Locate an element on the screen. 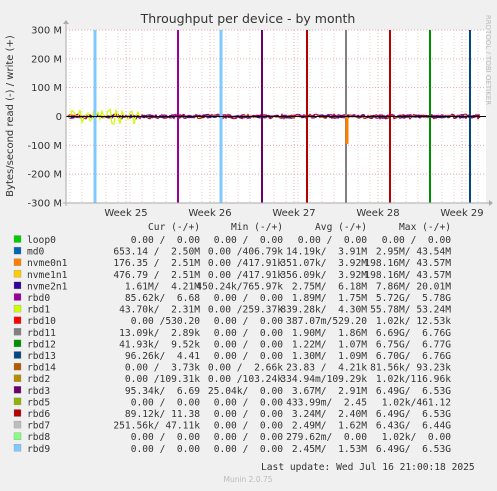 This screenshot has height=491, width=497. legend-cur-rbd10: 0.00 /530.20 is located at coordinates (166, 321).